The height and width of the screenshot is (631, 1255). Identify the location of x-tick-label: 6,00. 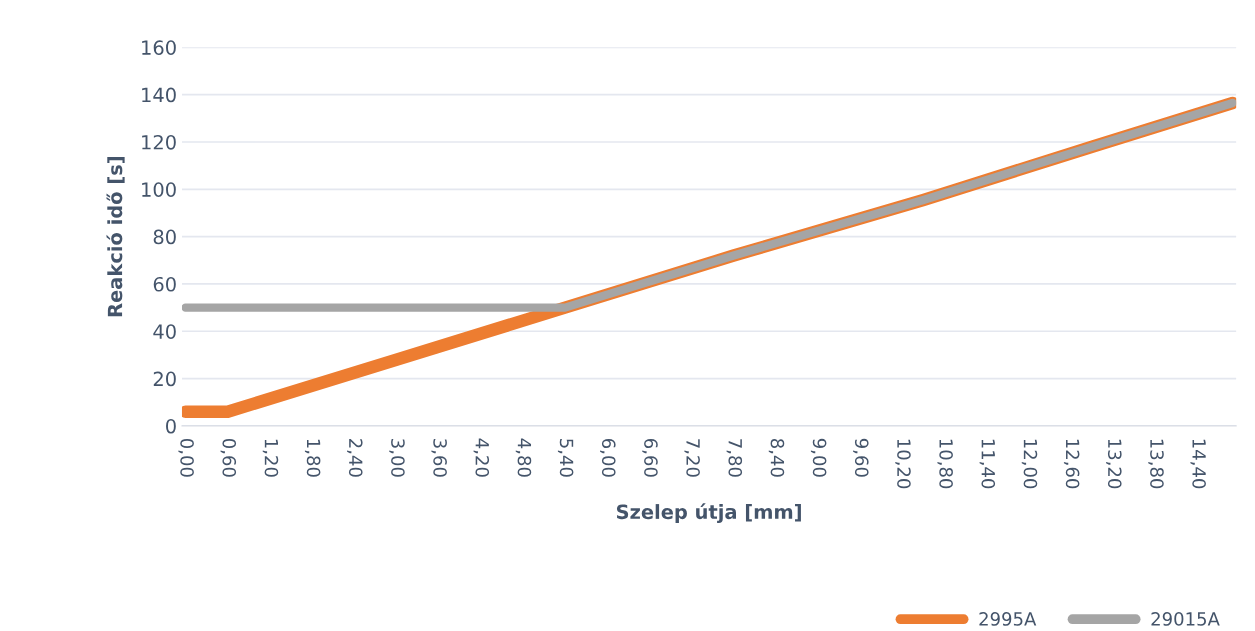
(608, 457).